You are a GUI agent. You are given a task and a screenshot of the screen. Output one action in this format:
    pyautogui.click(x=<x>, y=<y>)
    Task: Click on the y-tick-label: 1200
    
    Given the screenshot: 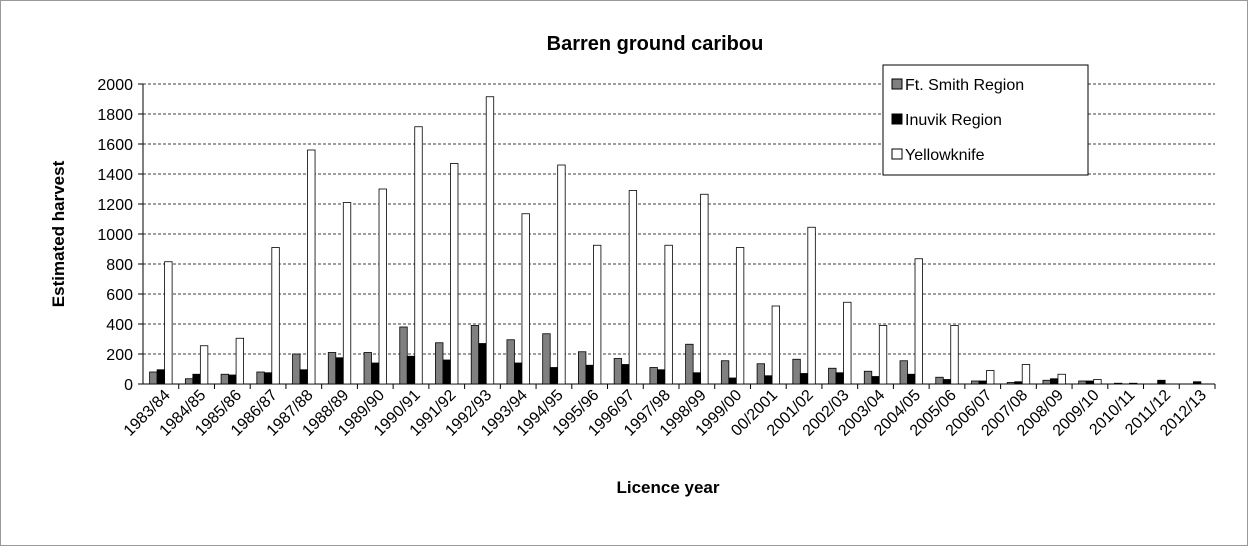 What is the action you would take?
    pyautogui.click(x=115, y=205)
    